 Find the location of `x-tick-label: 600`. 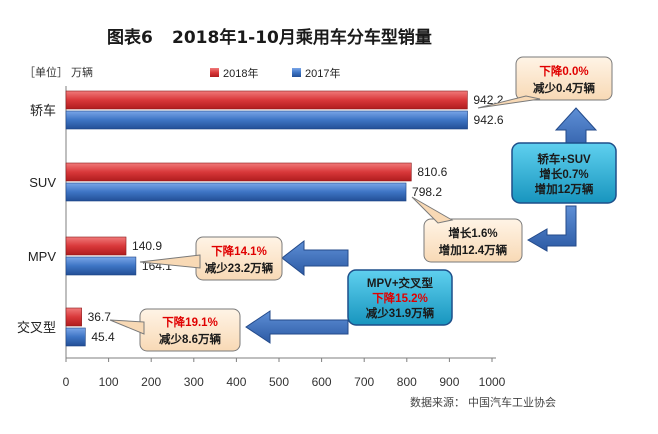

x-tick-label: 600 is located at coordinates (322, 382).